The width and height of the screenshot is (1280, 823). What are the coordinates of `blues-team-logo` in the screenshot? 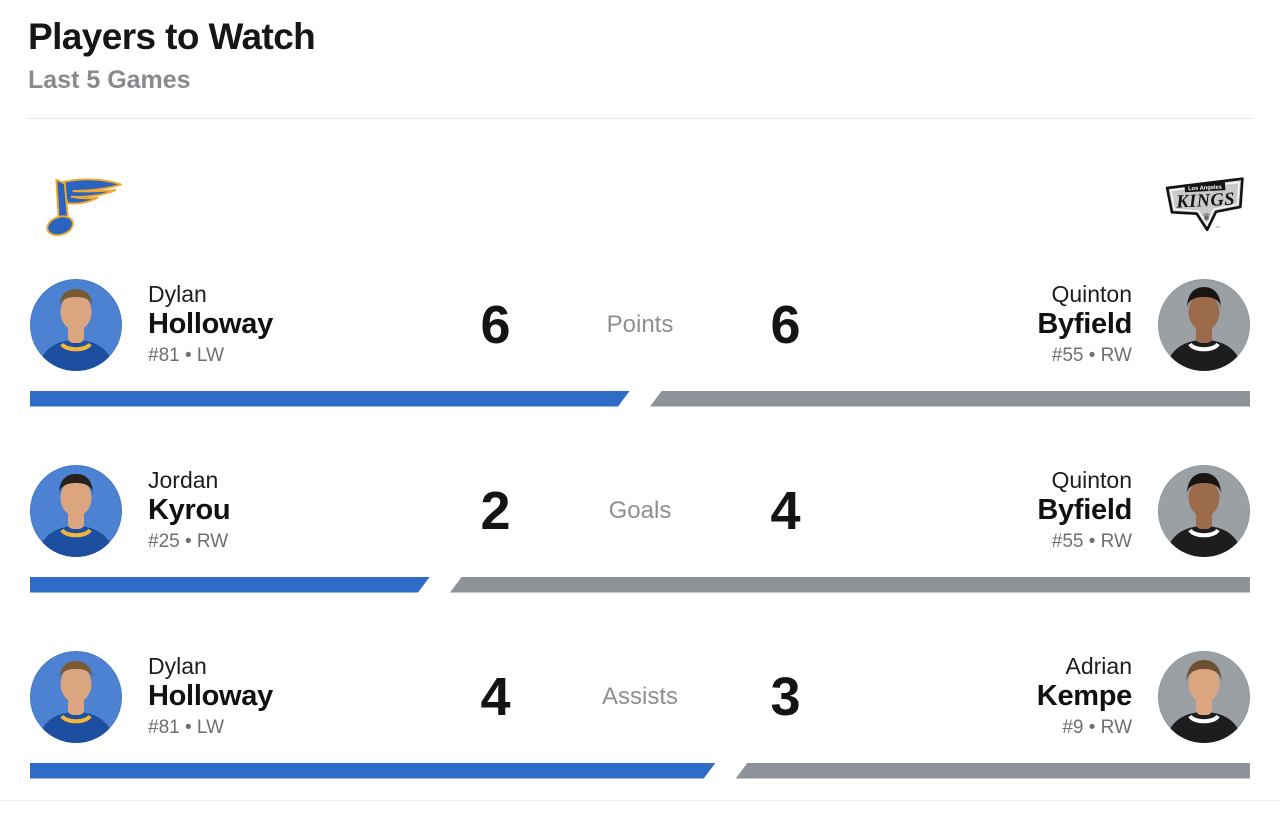 It's located at (77, 207).